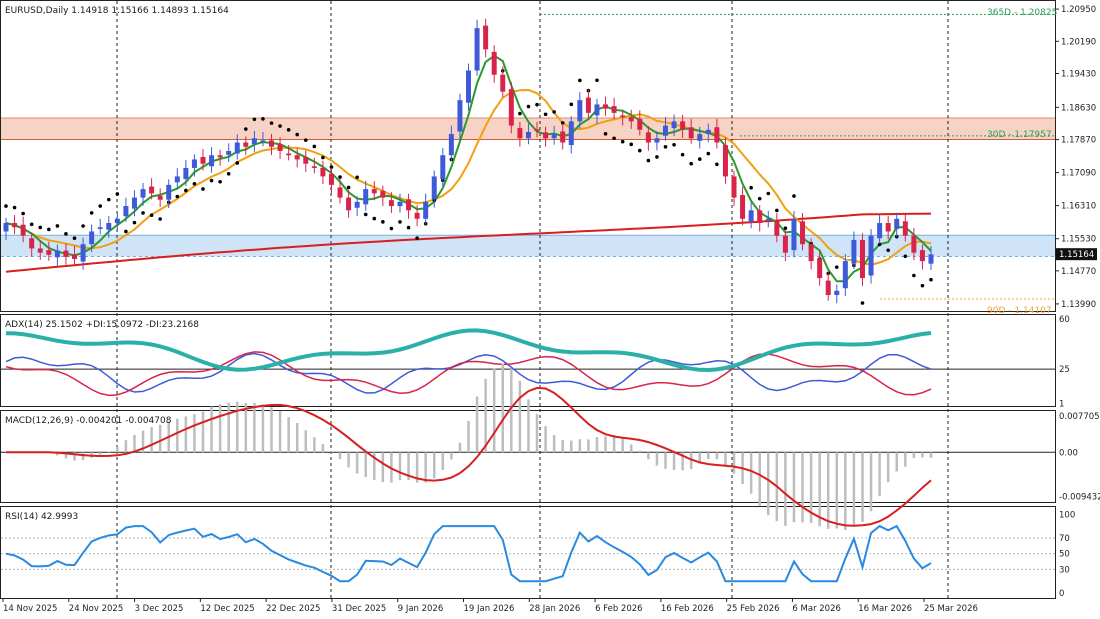 The image size is (1100, 619). Describe the element at coordinates (227, 609) in the screenshot. I see `time-tick-label: 12 Dec 2025` at that location.